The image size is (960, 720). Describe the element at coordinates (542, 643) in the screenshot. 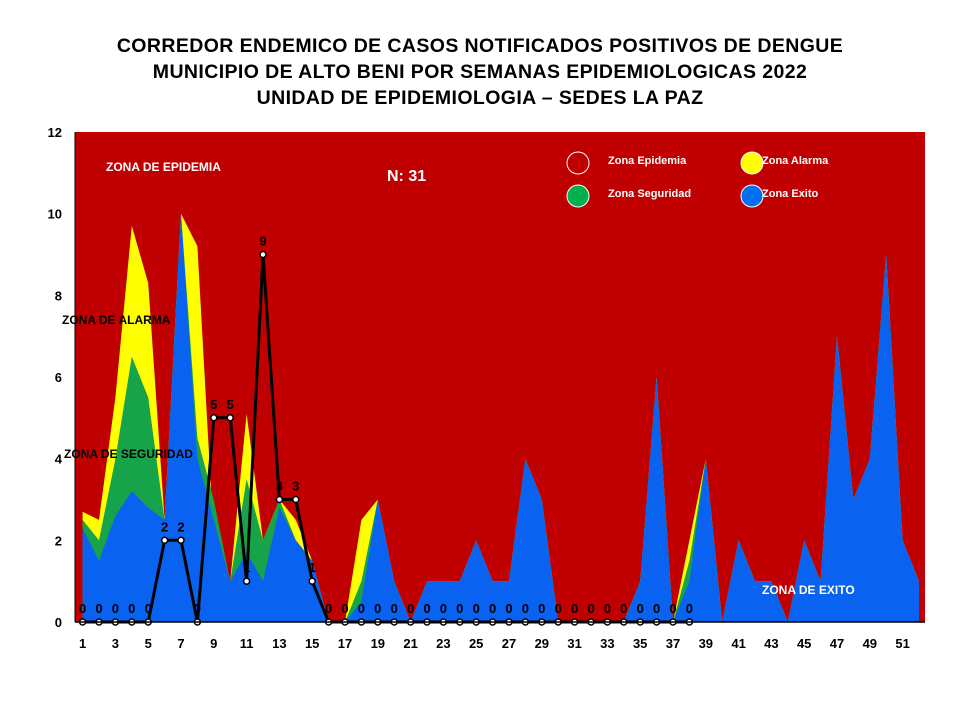

I see `x-tick-label: 29` at that location.